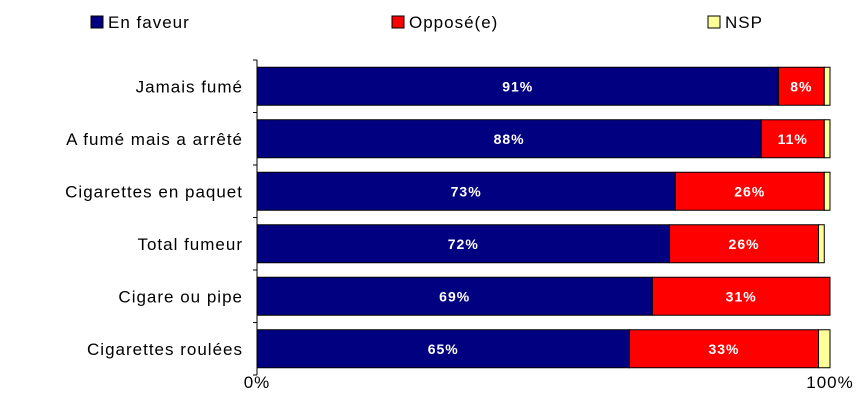  What do you see at coordinates (257, 382) in the screenshot?
I see `x-tick-label: 0%` at bounding box center [257, 382].